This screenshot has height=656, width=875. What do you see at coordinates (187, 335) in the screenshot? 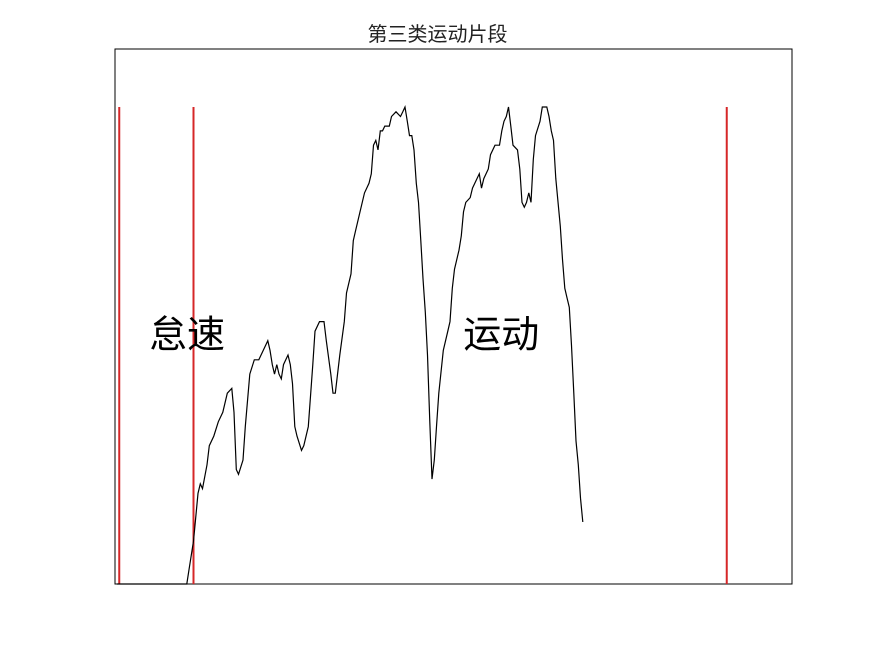
I see `region-label-1: 怠速` at bounding box center [187, 335].